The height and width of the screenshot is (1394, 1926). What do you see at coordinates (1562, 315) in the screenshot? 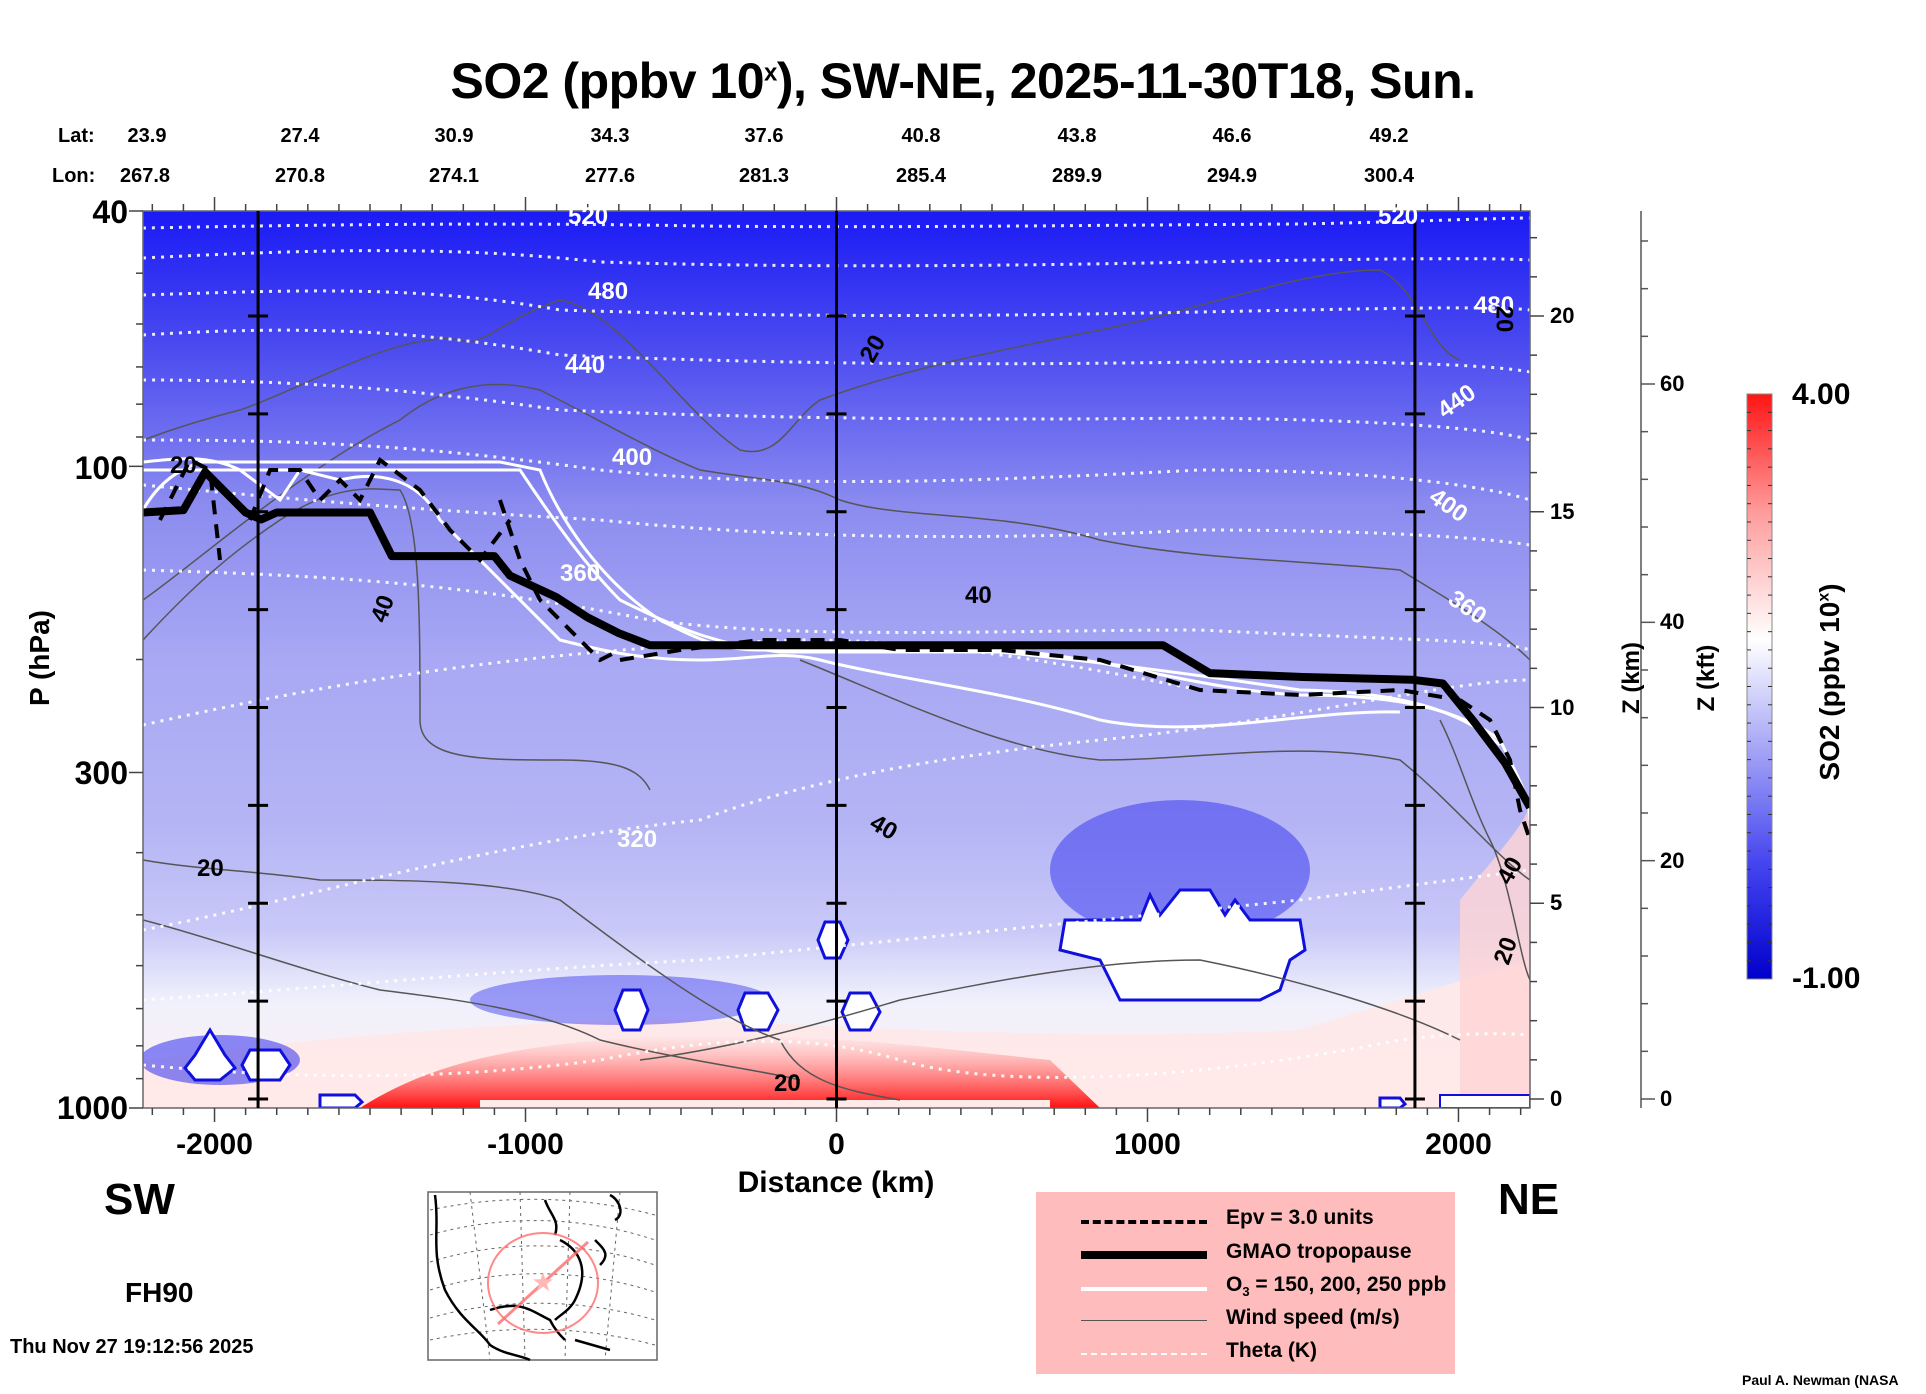
I see `zkm-tick-label: 20` at bounding box center [1562, 315].